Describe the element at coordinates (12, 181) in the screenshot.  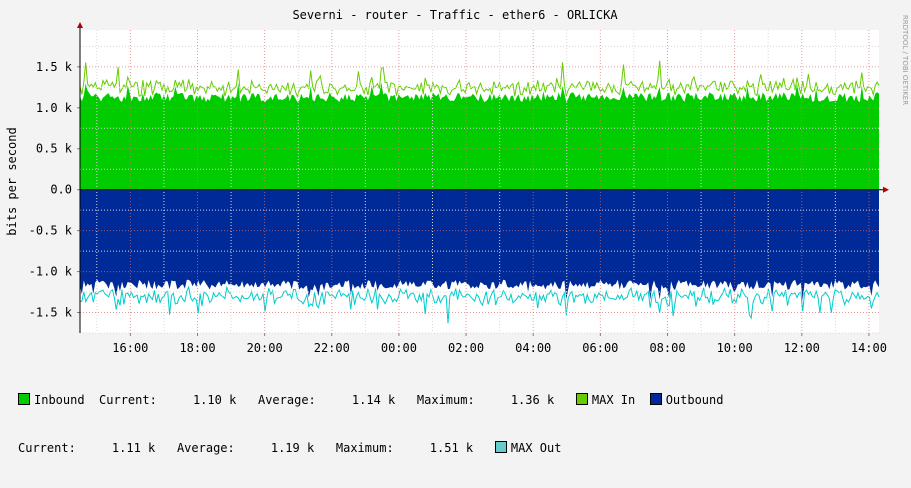
I see `y-axis-label: bits per second` at that location.